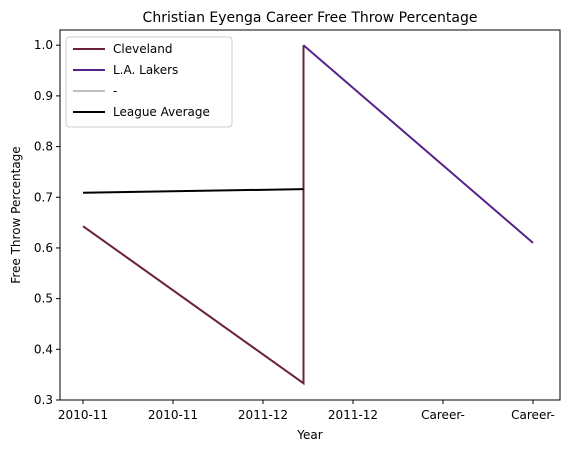 Image resolution: width=570 pixels, height=453 pixels. Describe the element at coordinates (43, 197) in the screenshot. I see `y-tick-label: 0.7` at that location.